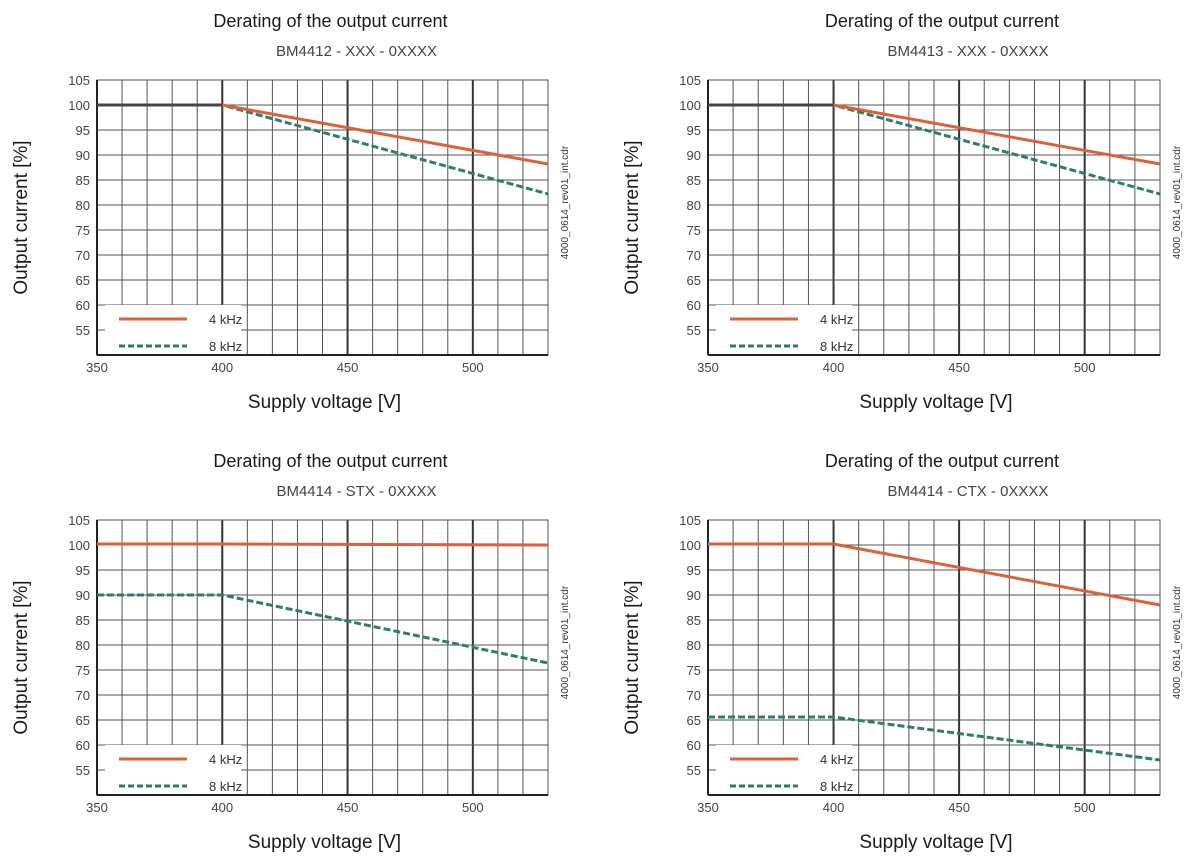 This screenshot has height=859, width=1184. I want to click on chart-subtitle: BM4413 - XXX - 0XXXX, so click(968, 51).